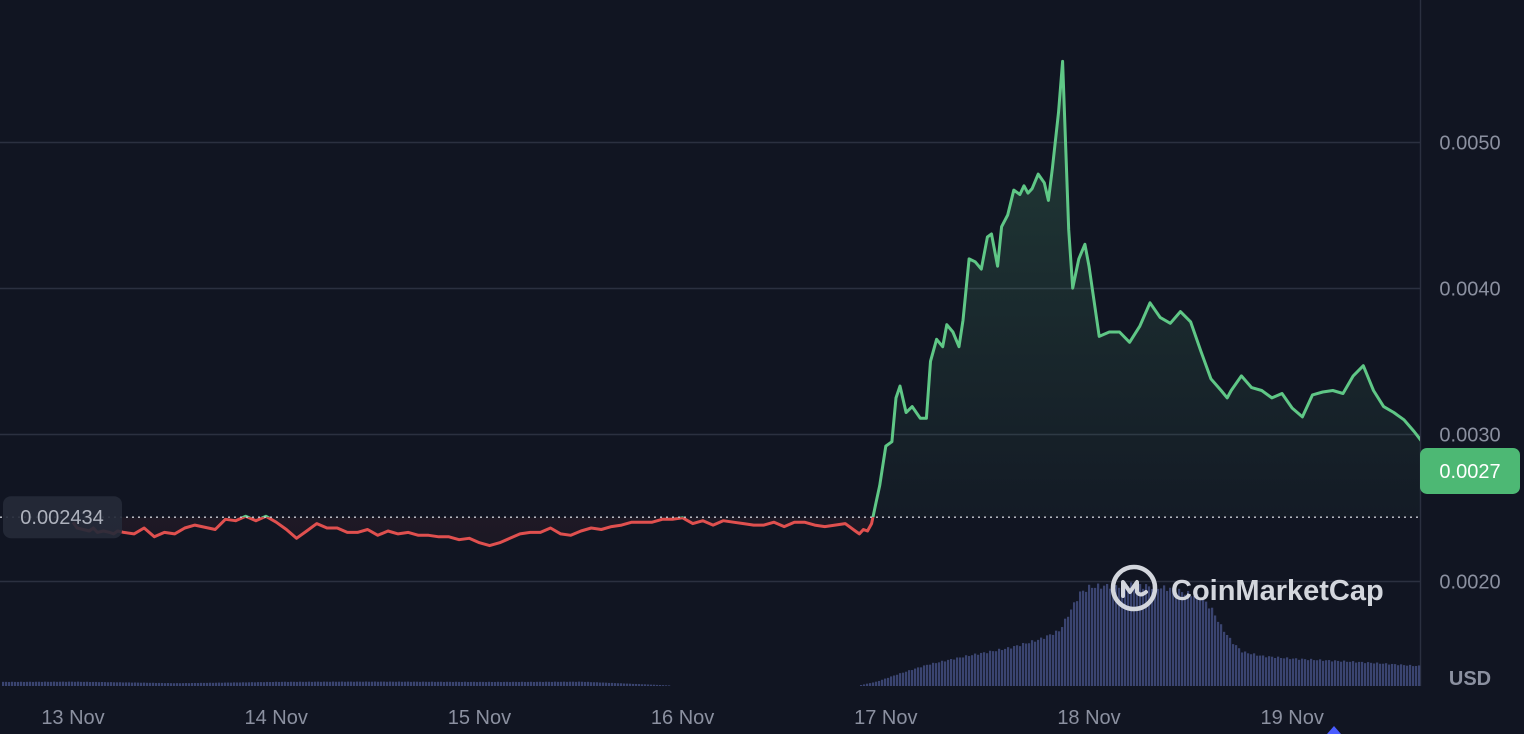 The height and width of the screenshot is (734, 1524). I want to click on baseline-price-label: 0.002434, so click(61, 518).